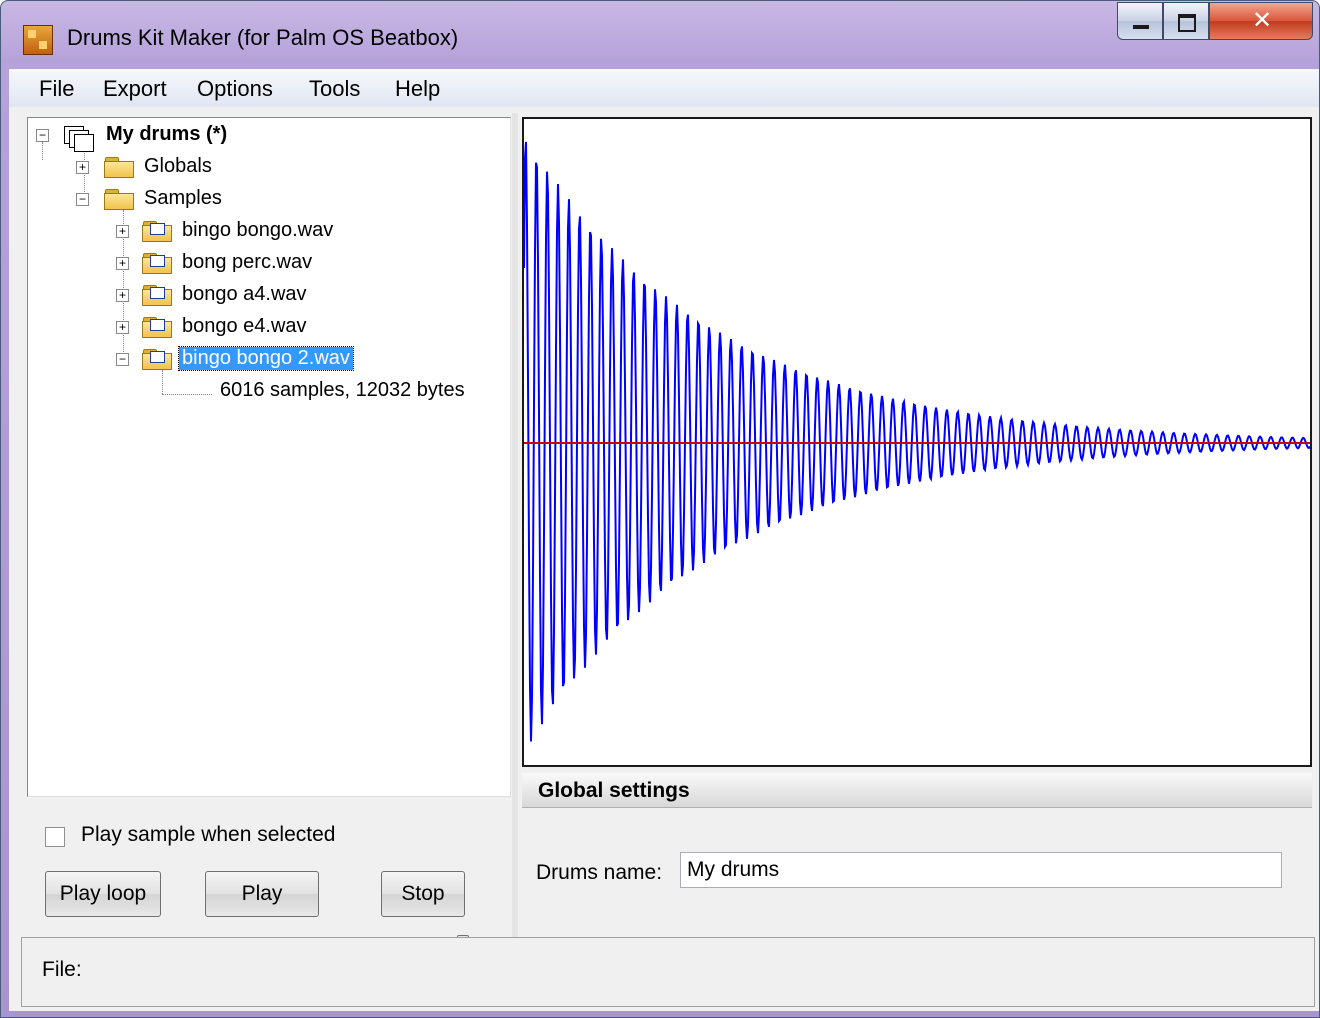 The width and height of the screenshot is (1320, 1018). What do you see at coordinates (62, 969) in the screenshot?
I see `status-file-label: File:` at bounding box center [62, 969].